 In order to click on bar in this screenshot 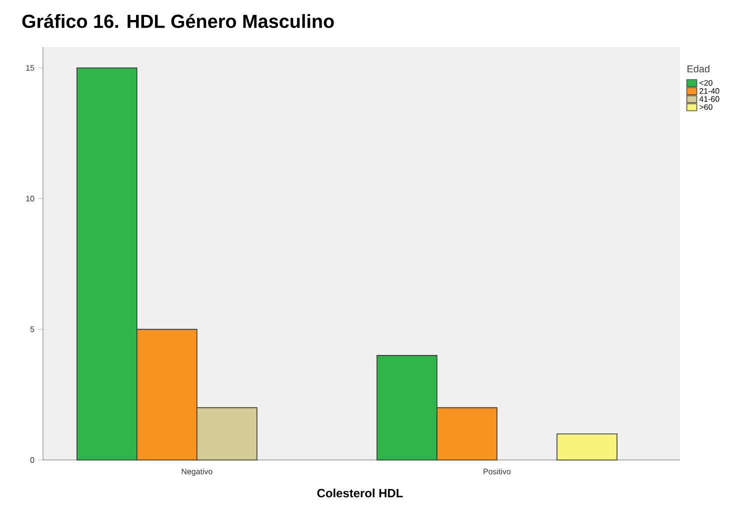, I will do `click(587, 446)`.